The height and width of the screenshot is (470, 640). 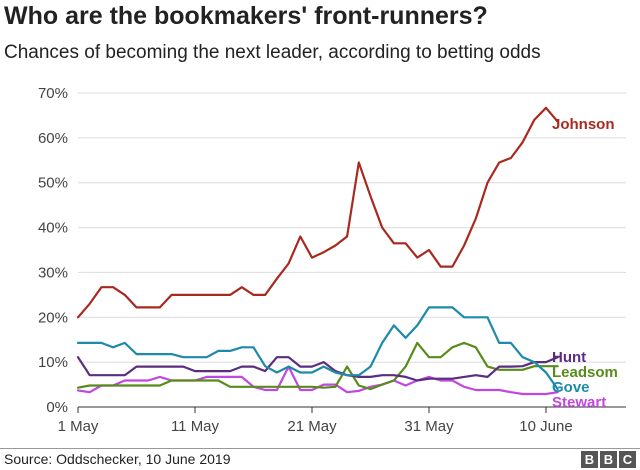 What do you see at coordinates (429, 426) in the screenshot?
I see `x-tick-label: 31 May` at bounding box center [429, 426].